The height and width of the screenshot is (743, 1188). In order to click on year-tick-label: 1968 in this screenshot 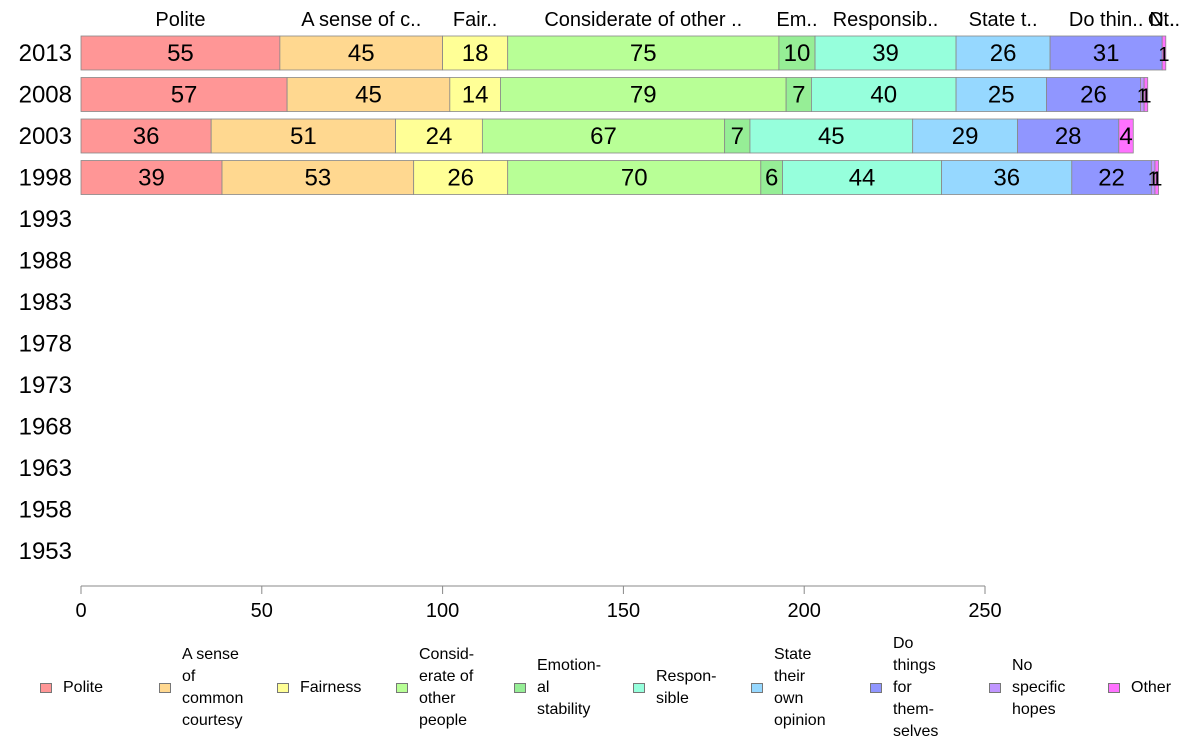, I will do `click(45, 427)`.